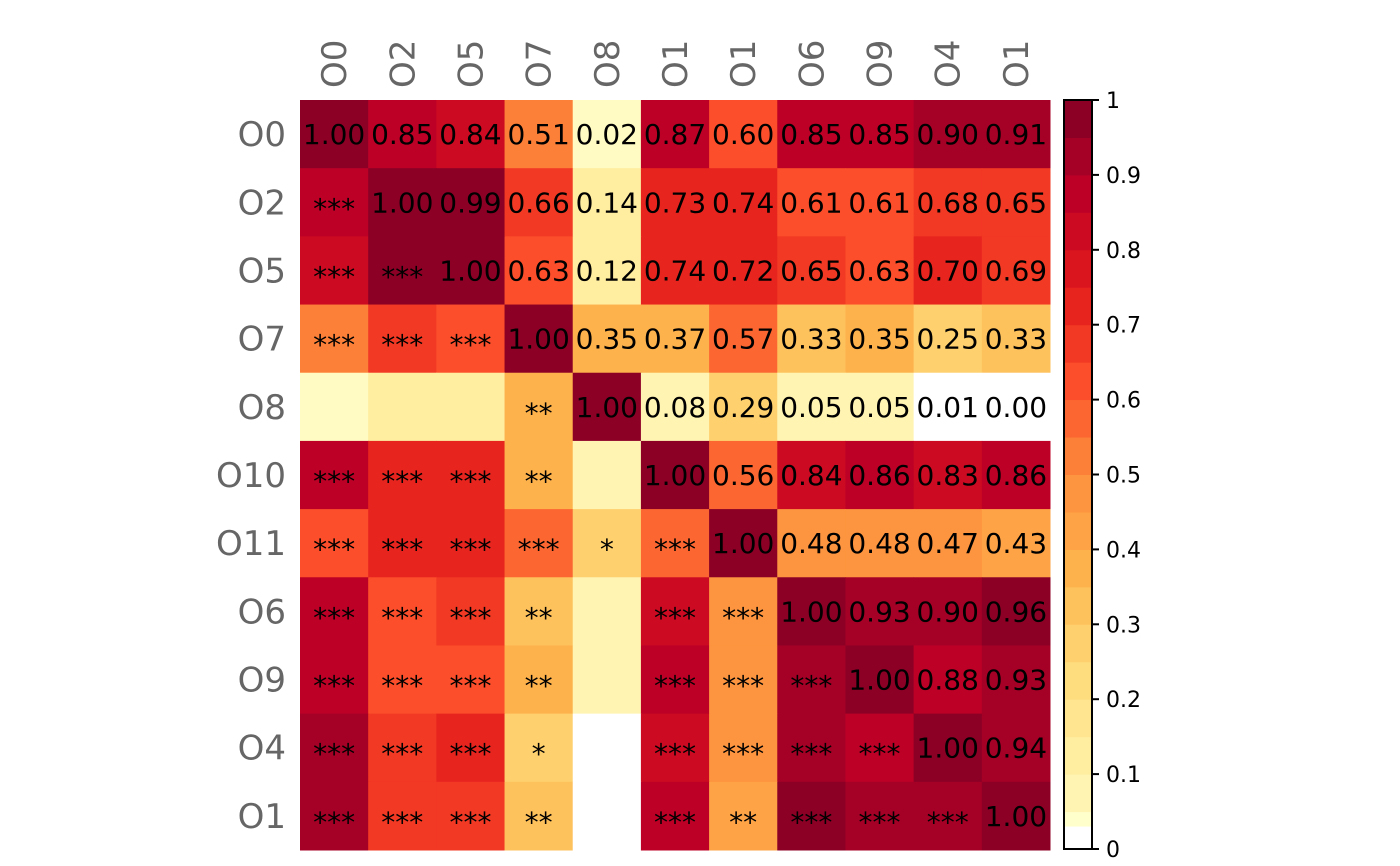 This screenshot has width=1400, height=866. Describe the element at coordinates (879, 407) in the screenshot. I see `cell-value-label: 0.05` at that location.